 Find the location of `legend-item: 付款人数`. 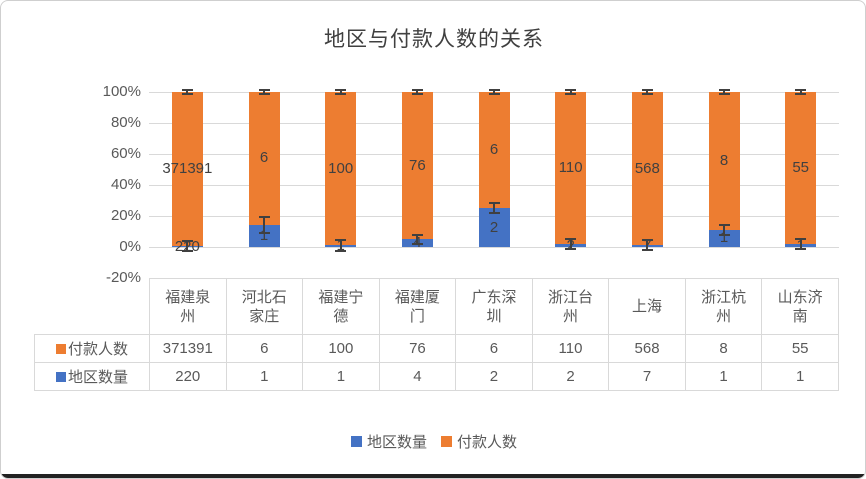

legend-item: 付款人数 is located at coordinates (479, 441).